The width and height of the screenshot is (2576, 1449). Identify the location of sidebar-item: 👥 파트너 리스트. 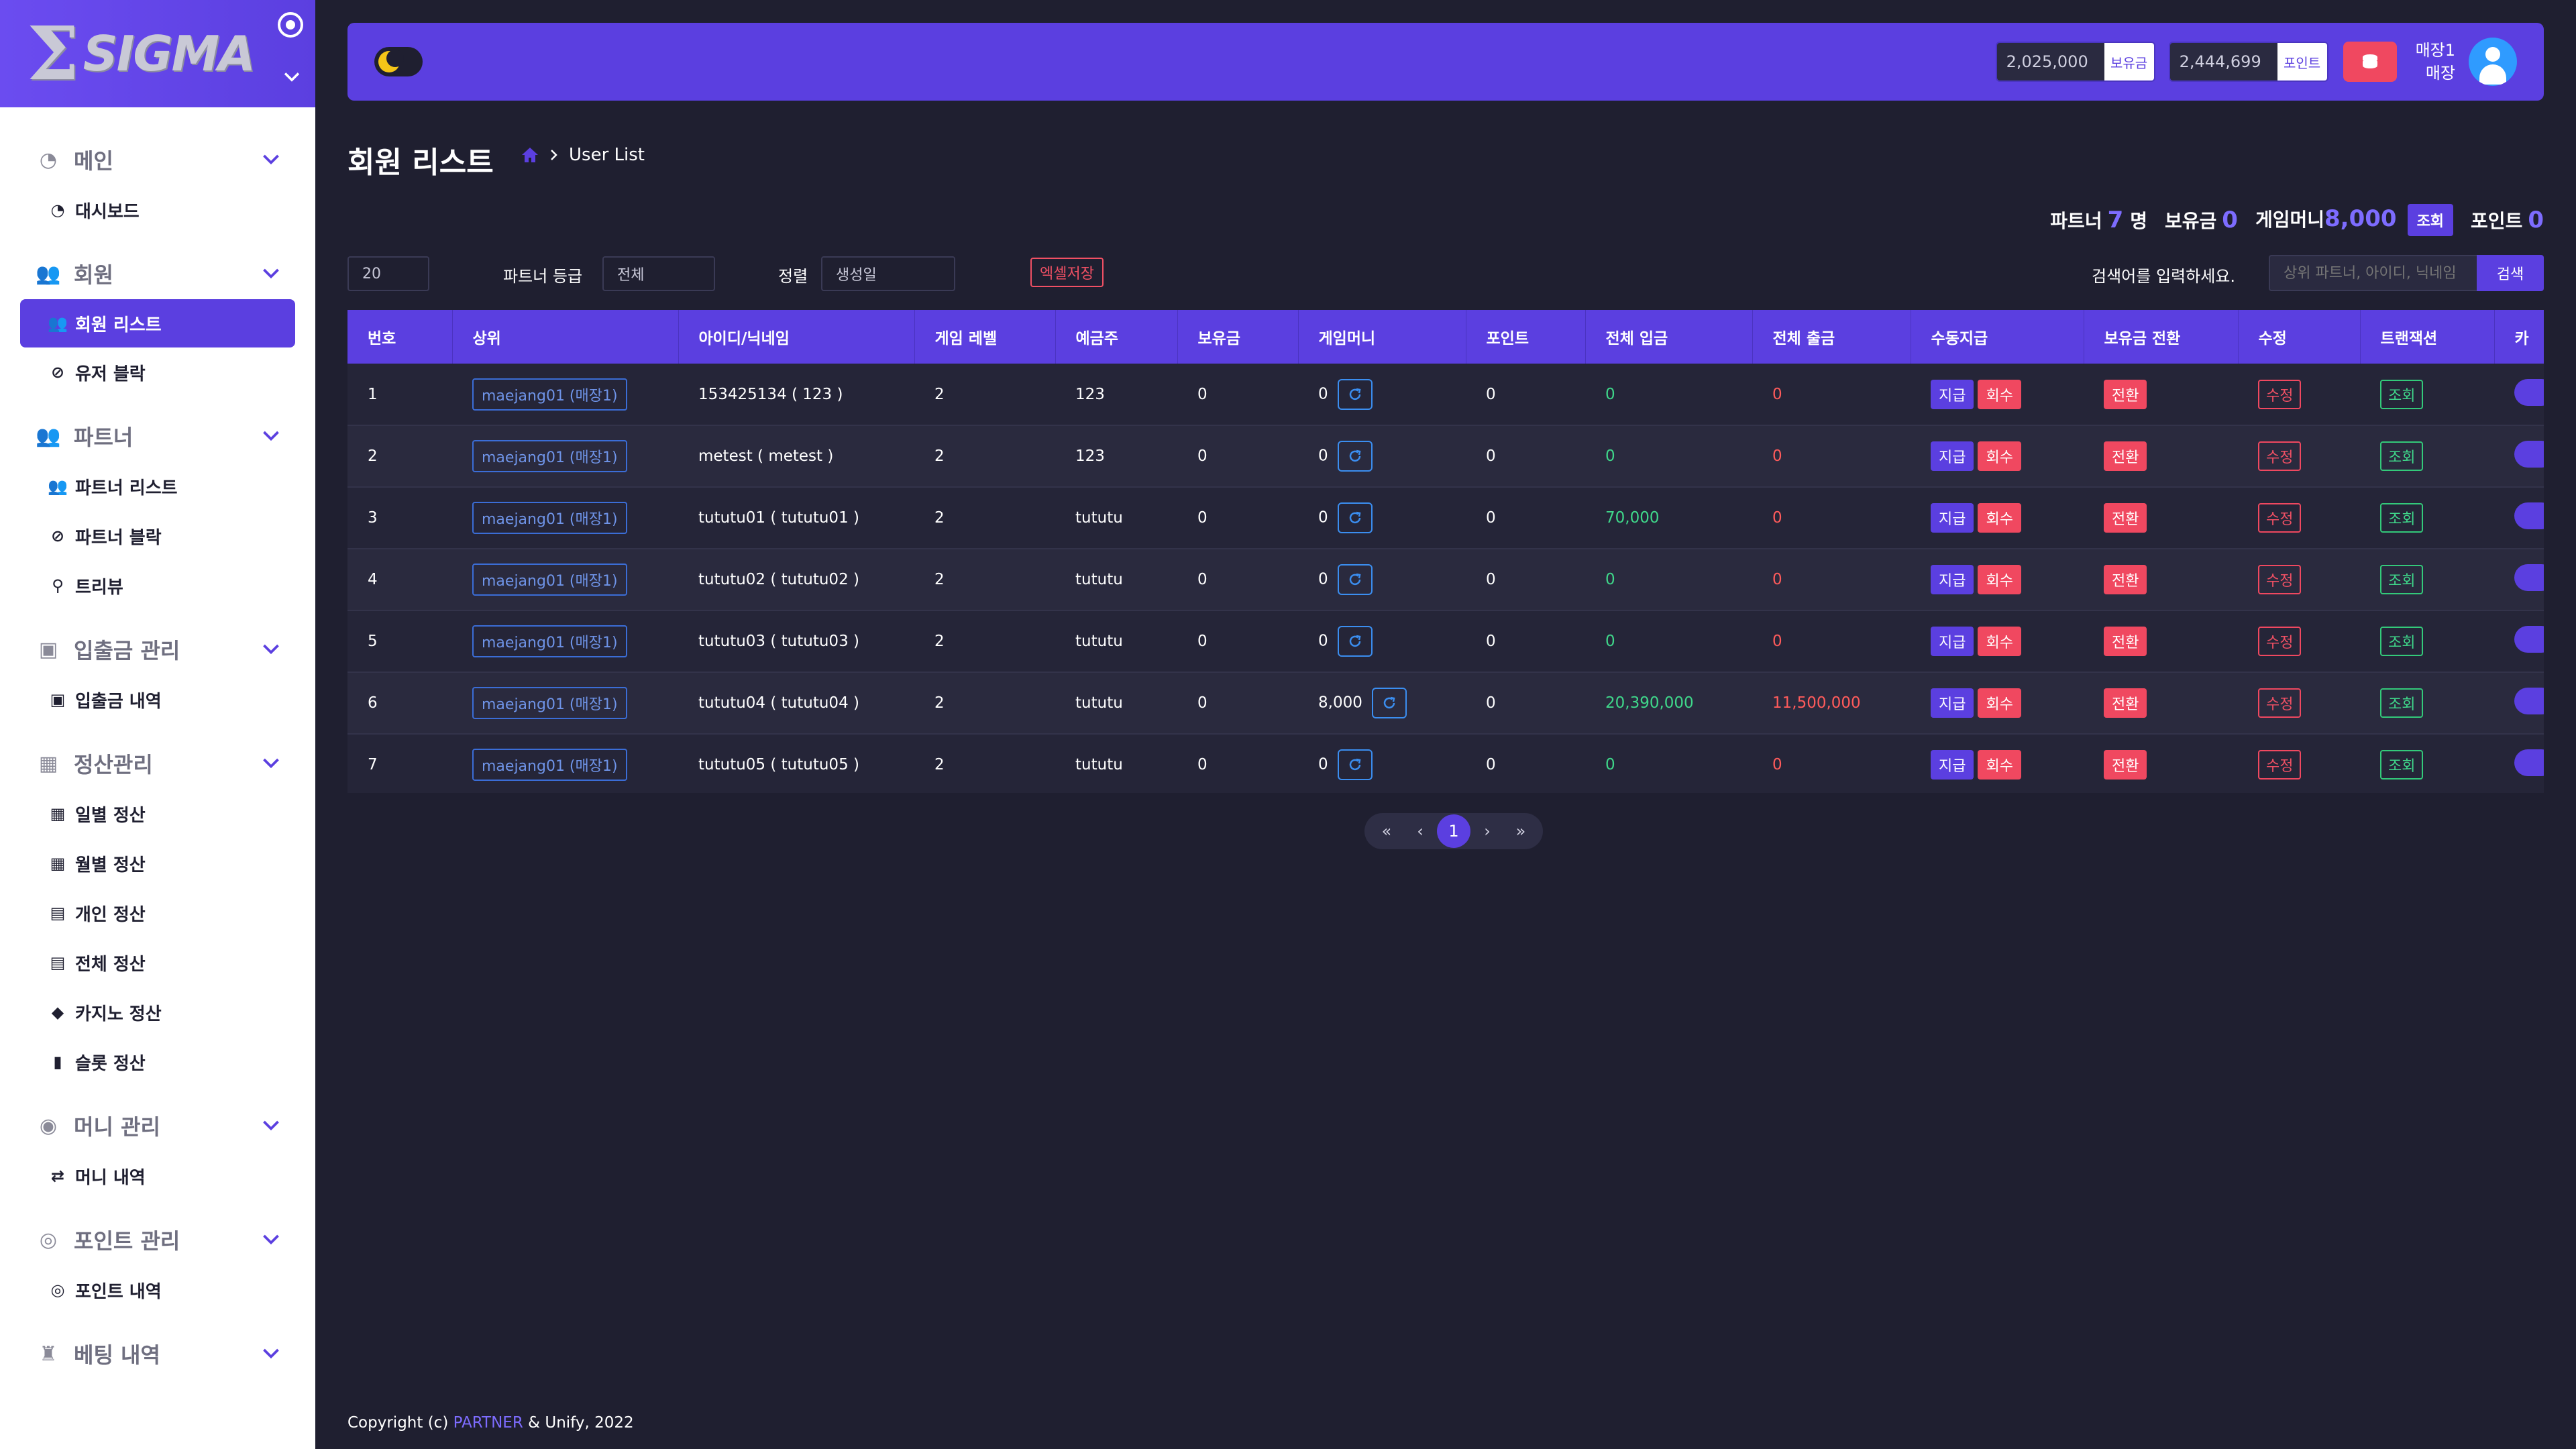
(157, 486).